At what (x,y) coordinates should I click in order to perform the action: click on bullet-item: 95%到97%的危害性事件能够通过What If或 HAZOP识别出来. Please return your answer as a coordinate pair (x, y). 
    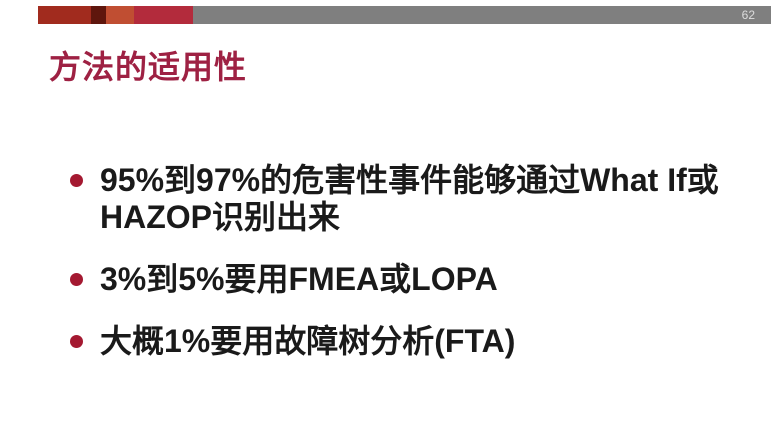
    Looking at the image, I should click on (405, 199).